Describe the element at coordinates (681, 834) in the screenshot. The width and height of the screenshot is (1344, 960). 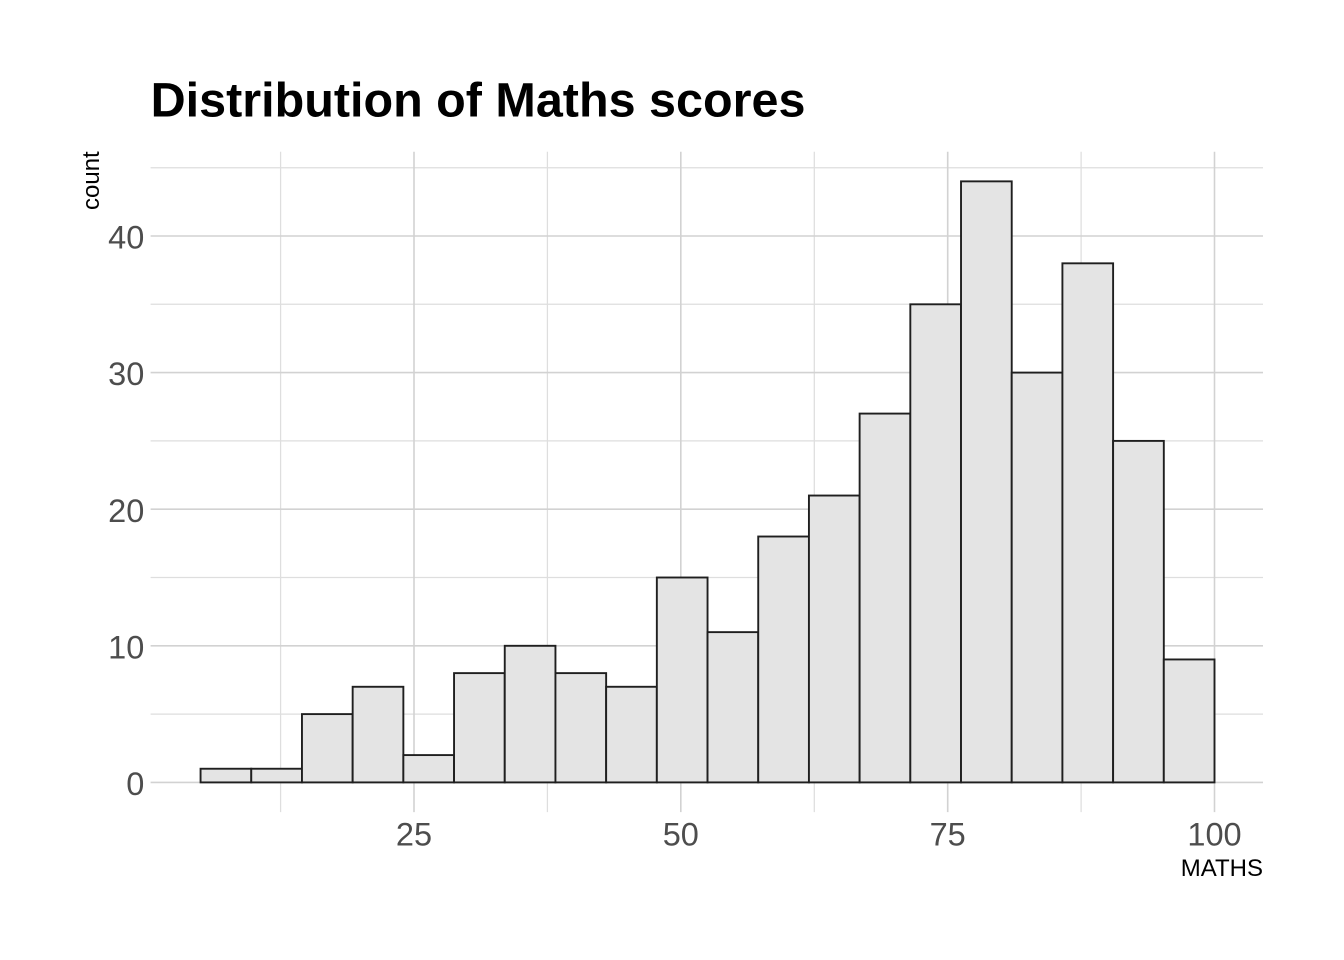
I see `svg-text: 50` at that location.